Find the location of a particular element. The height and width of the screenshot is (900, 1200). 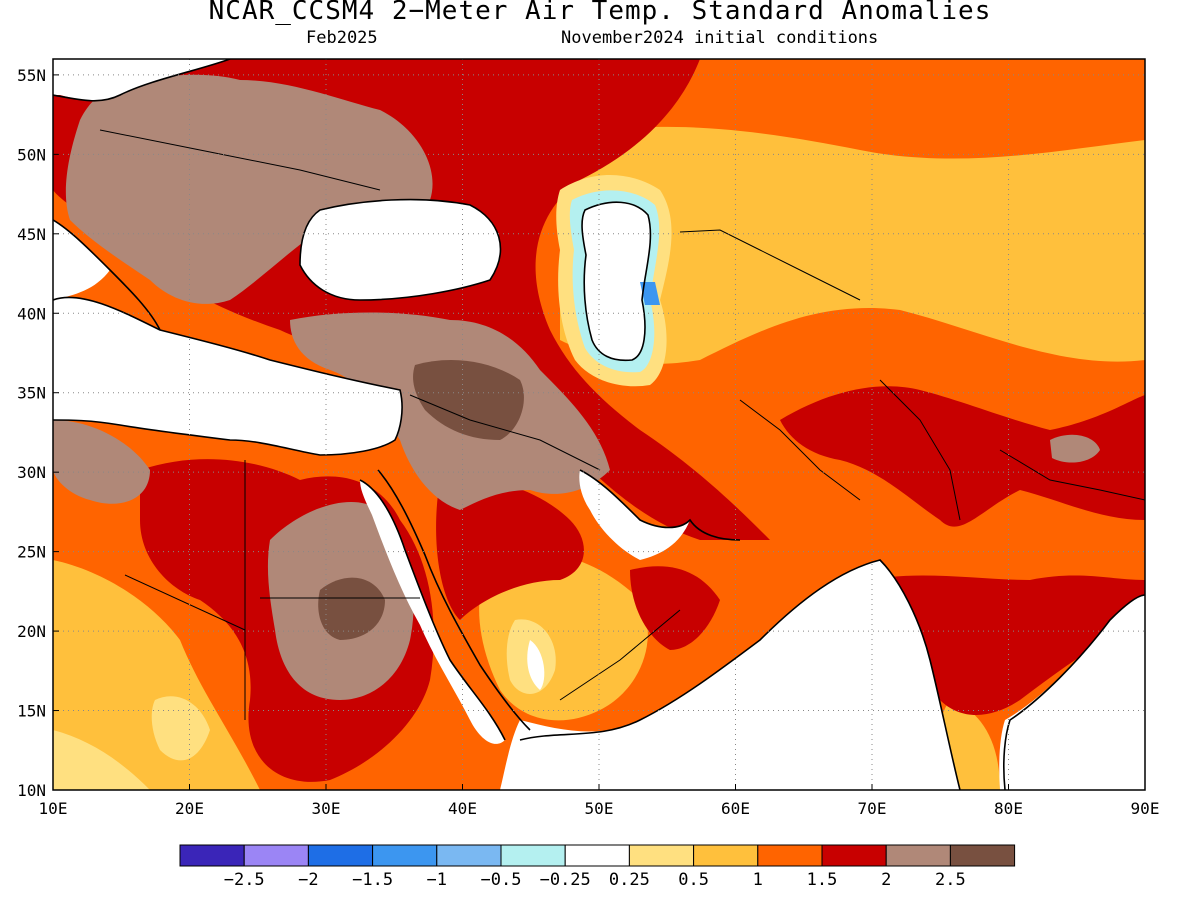

coast-mediterranean is located at coordinates (228, 376).